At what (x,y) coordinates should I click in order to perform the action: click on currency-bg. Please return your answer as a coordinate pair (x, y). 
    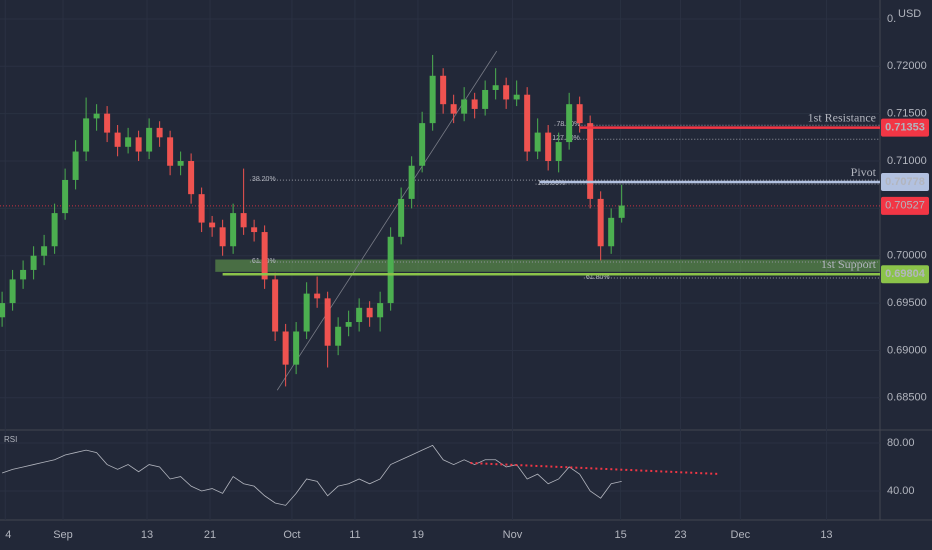
    Looking at the image, I should click on (913, 14).